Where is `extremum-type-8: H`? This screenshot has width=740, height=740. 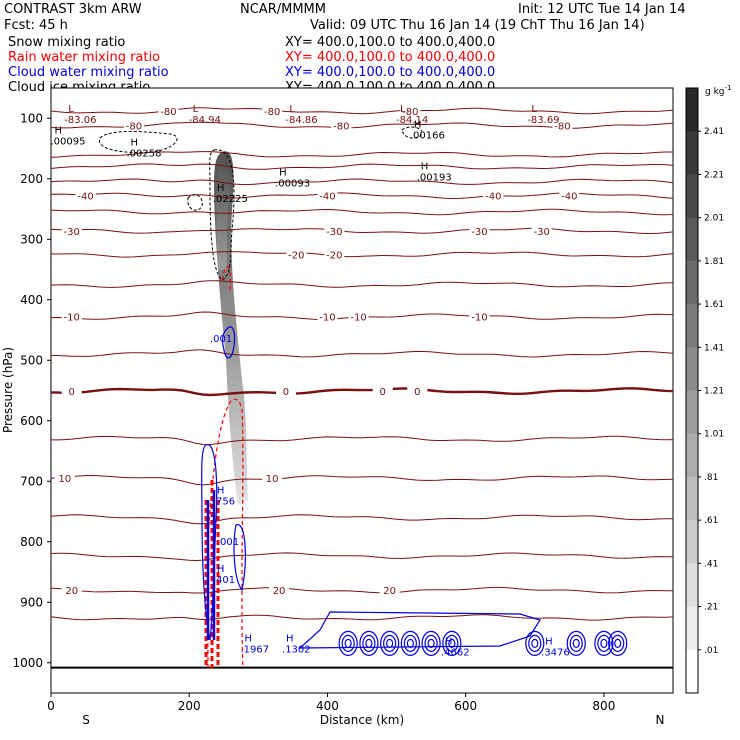
extremum-type-8: H is located at coordinates (221, 188).